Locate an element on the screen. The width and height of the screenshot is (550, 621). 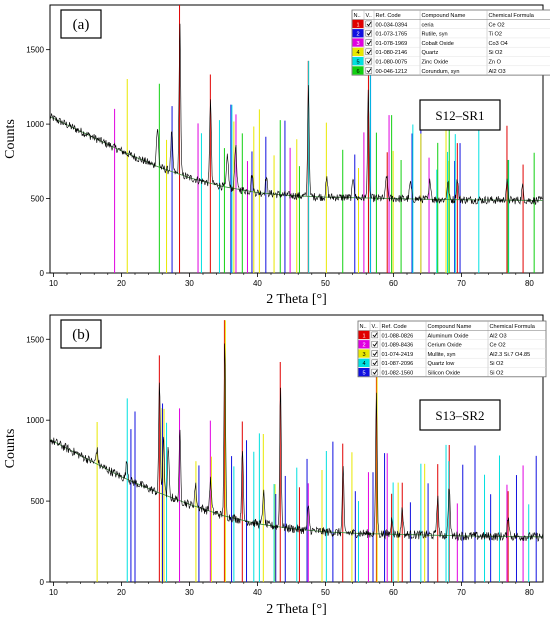
legend-row: 5 01-082-1560 Silicon Oxide Si O2 is located at coordinates (431, 372).